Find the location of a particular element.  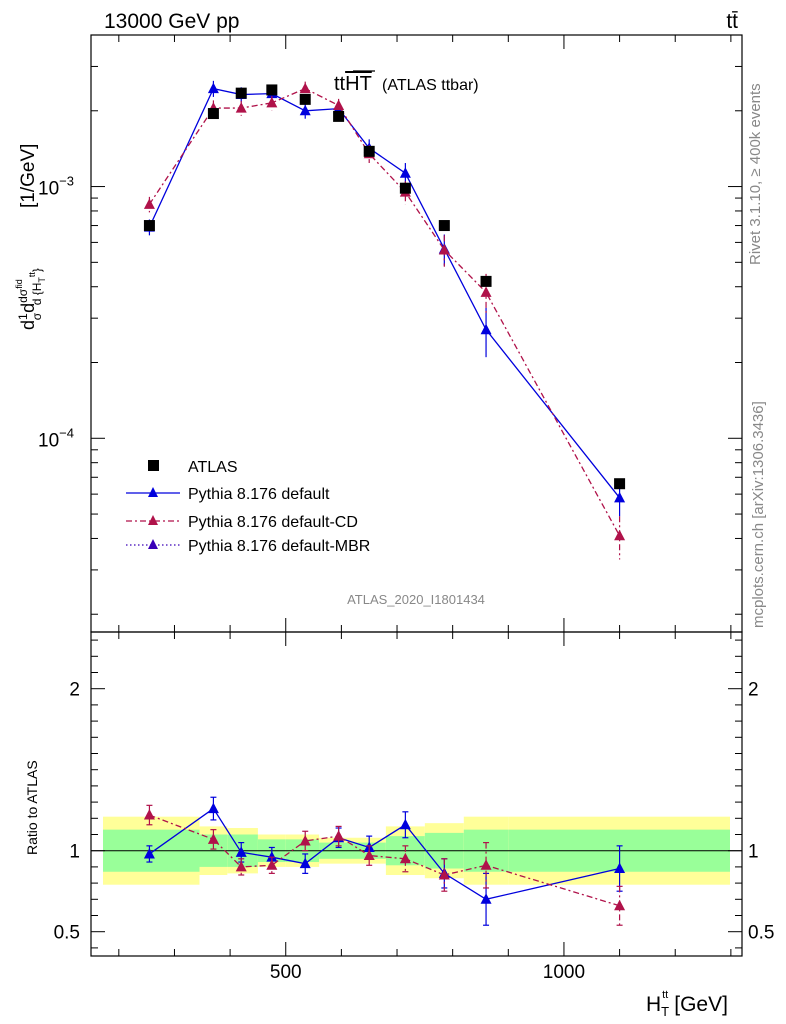

legend-entry-atlas: ATLAS is located at coordinates (193, 467).